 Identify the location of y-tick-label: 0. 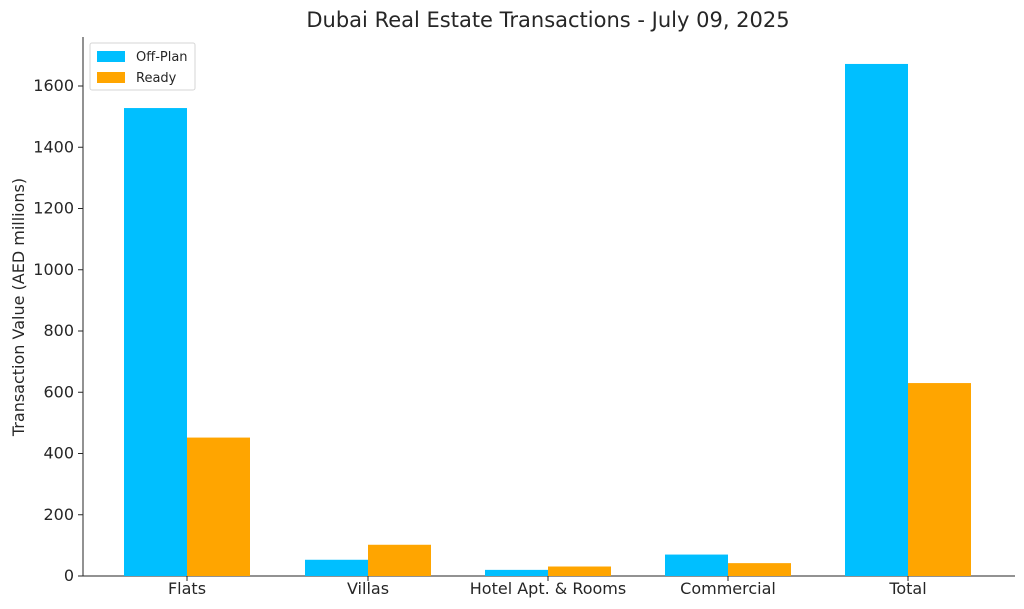
(69, 575).